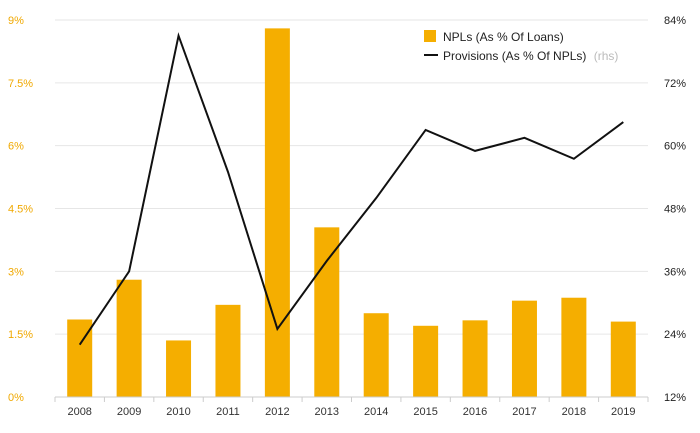  What do you see at coordinates (20, 210) in the screenshot?
I see `left-axis-tick-label: 4.5%` at bounding box center [20, 210].